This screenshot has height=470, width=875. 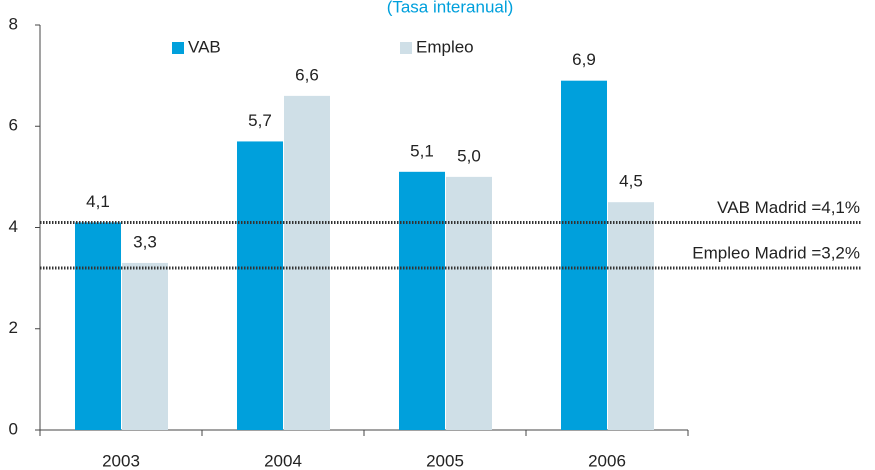 I want to click on legend-label: Empleo, so click(x=445, y=46).